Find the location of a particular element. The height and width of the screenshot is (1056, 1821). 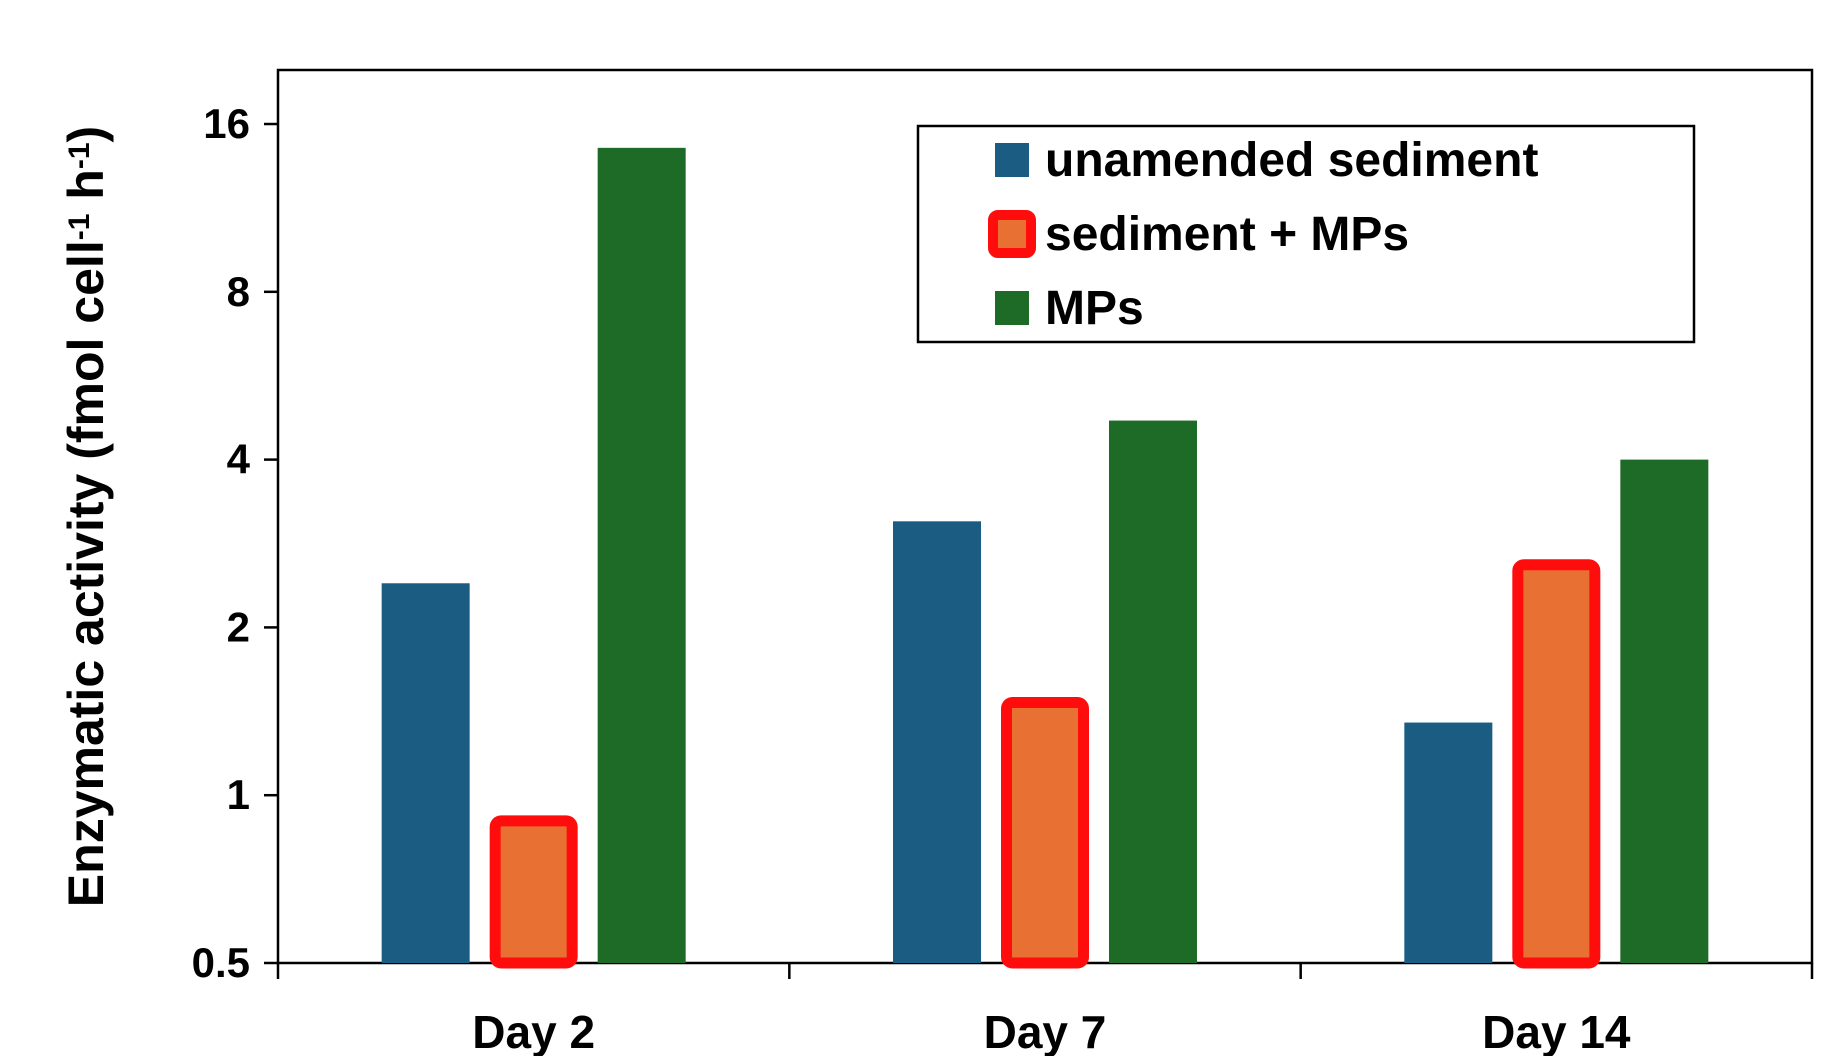

y-tick-label: 2 is located at coordinates (238, 626).